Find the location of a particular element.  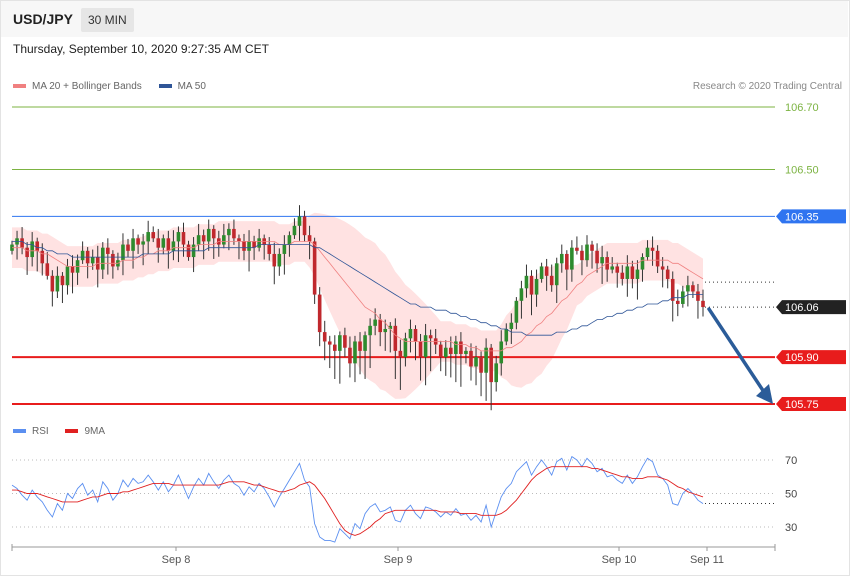

rsi-panel: 70 50 30 is located at coordinates (404, 499).